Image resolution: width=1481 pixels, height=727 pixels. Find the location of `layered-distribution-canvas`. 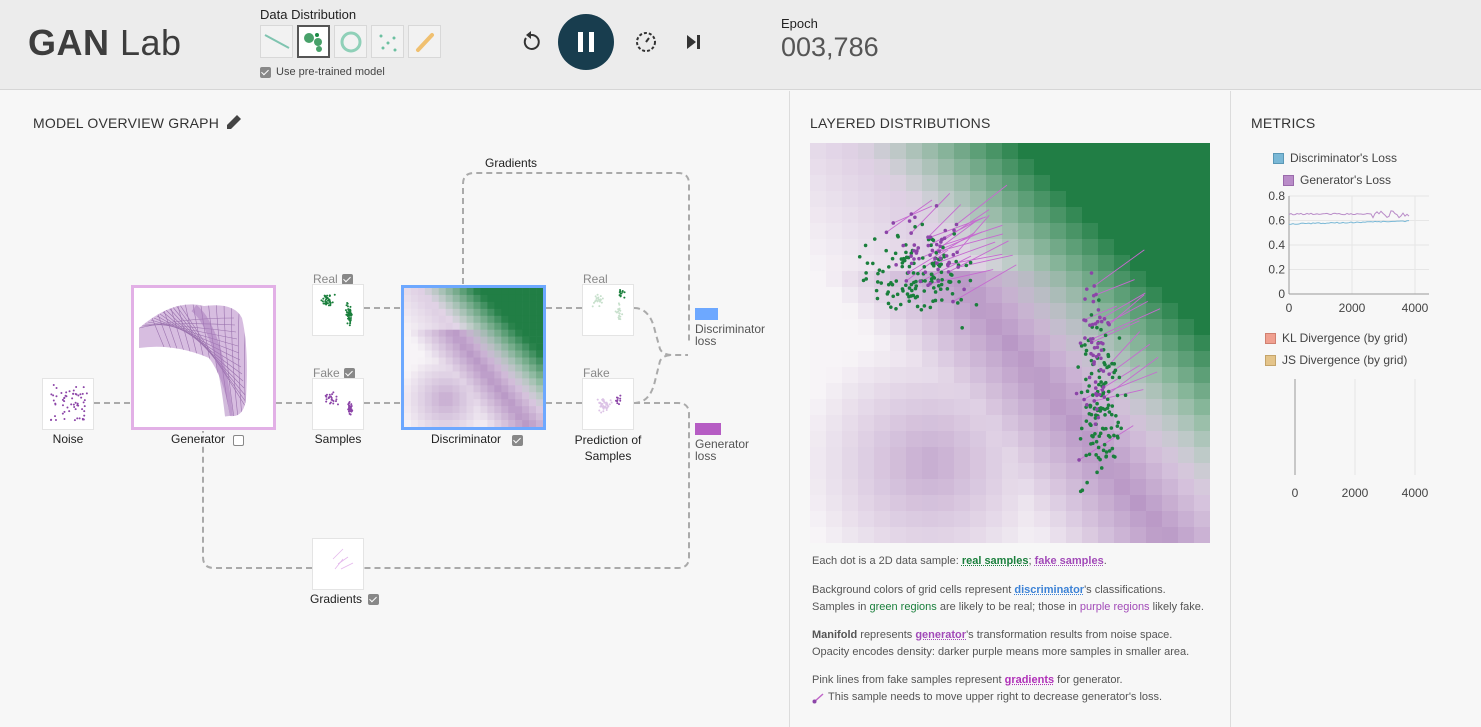

layered-distribution-canvas is located at coordinates (1010, 343).